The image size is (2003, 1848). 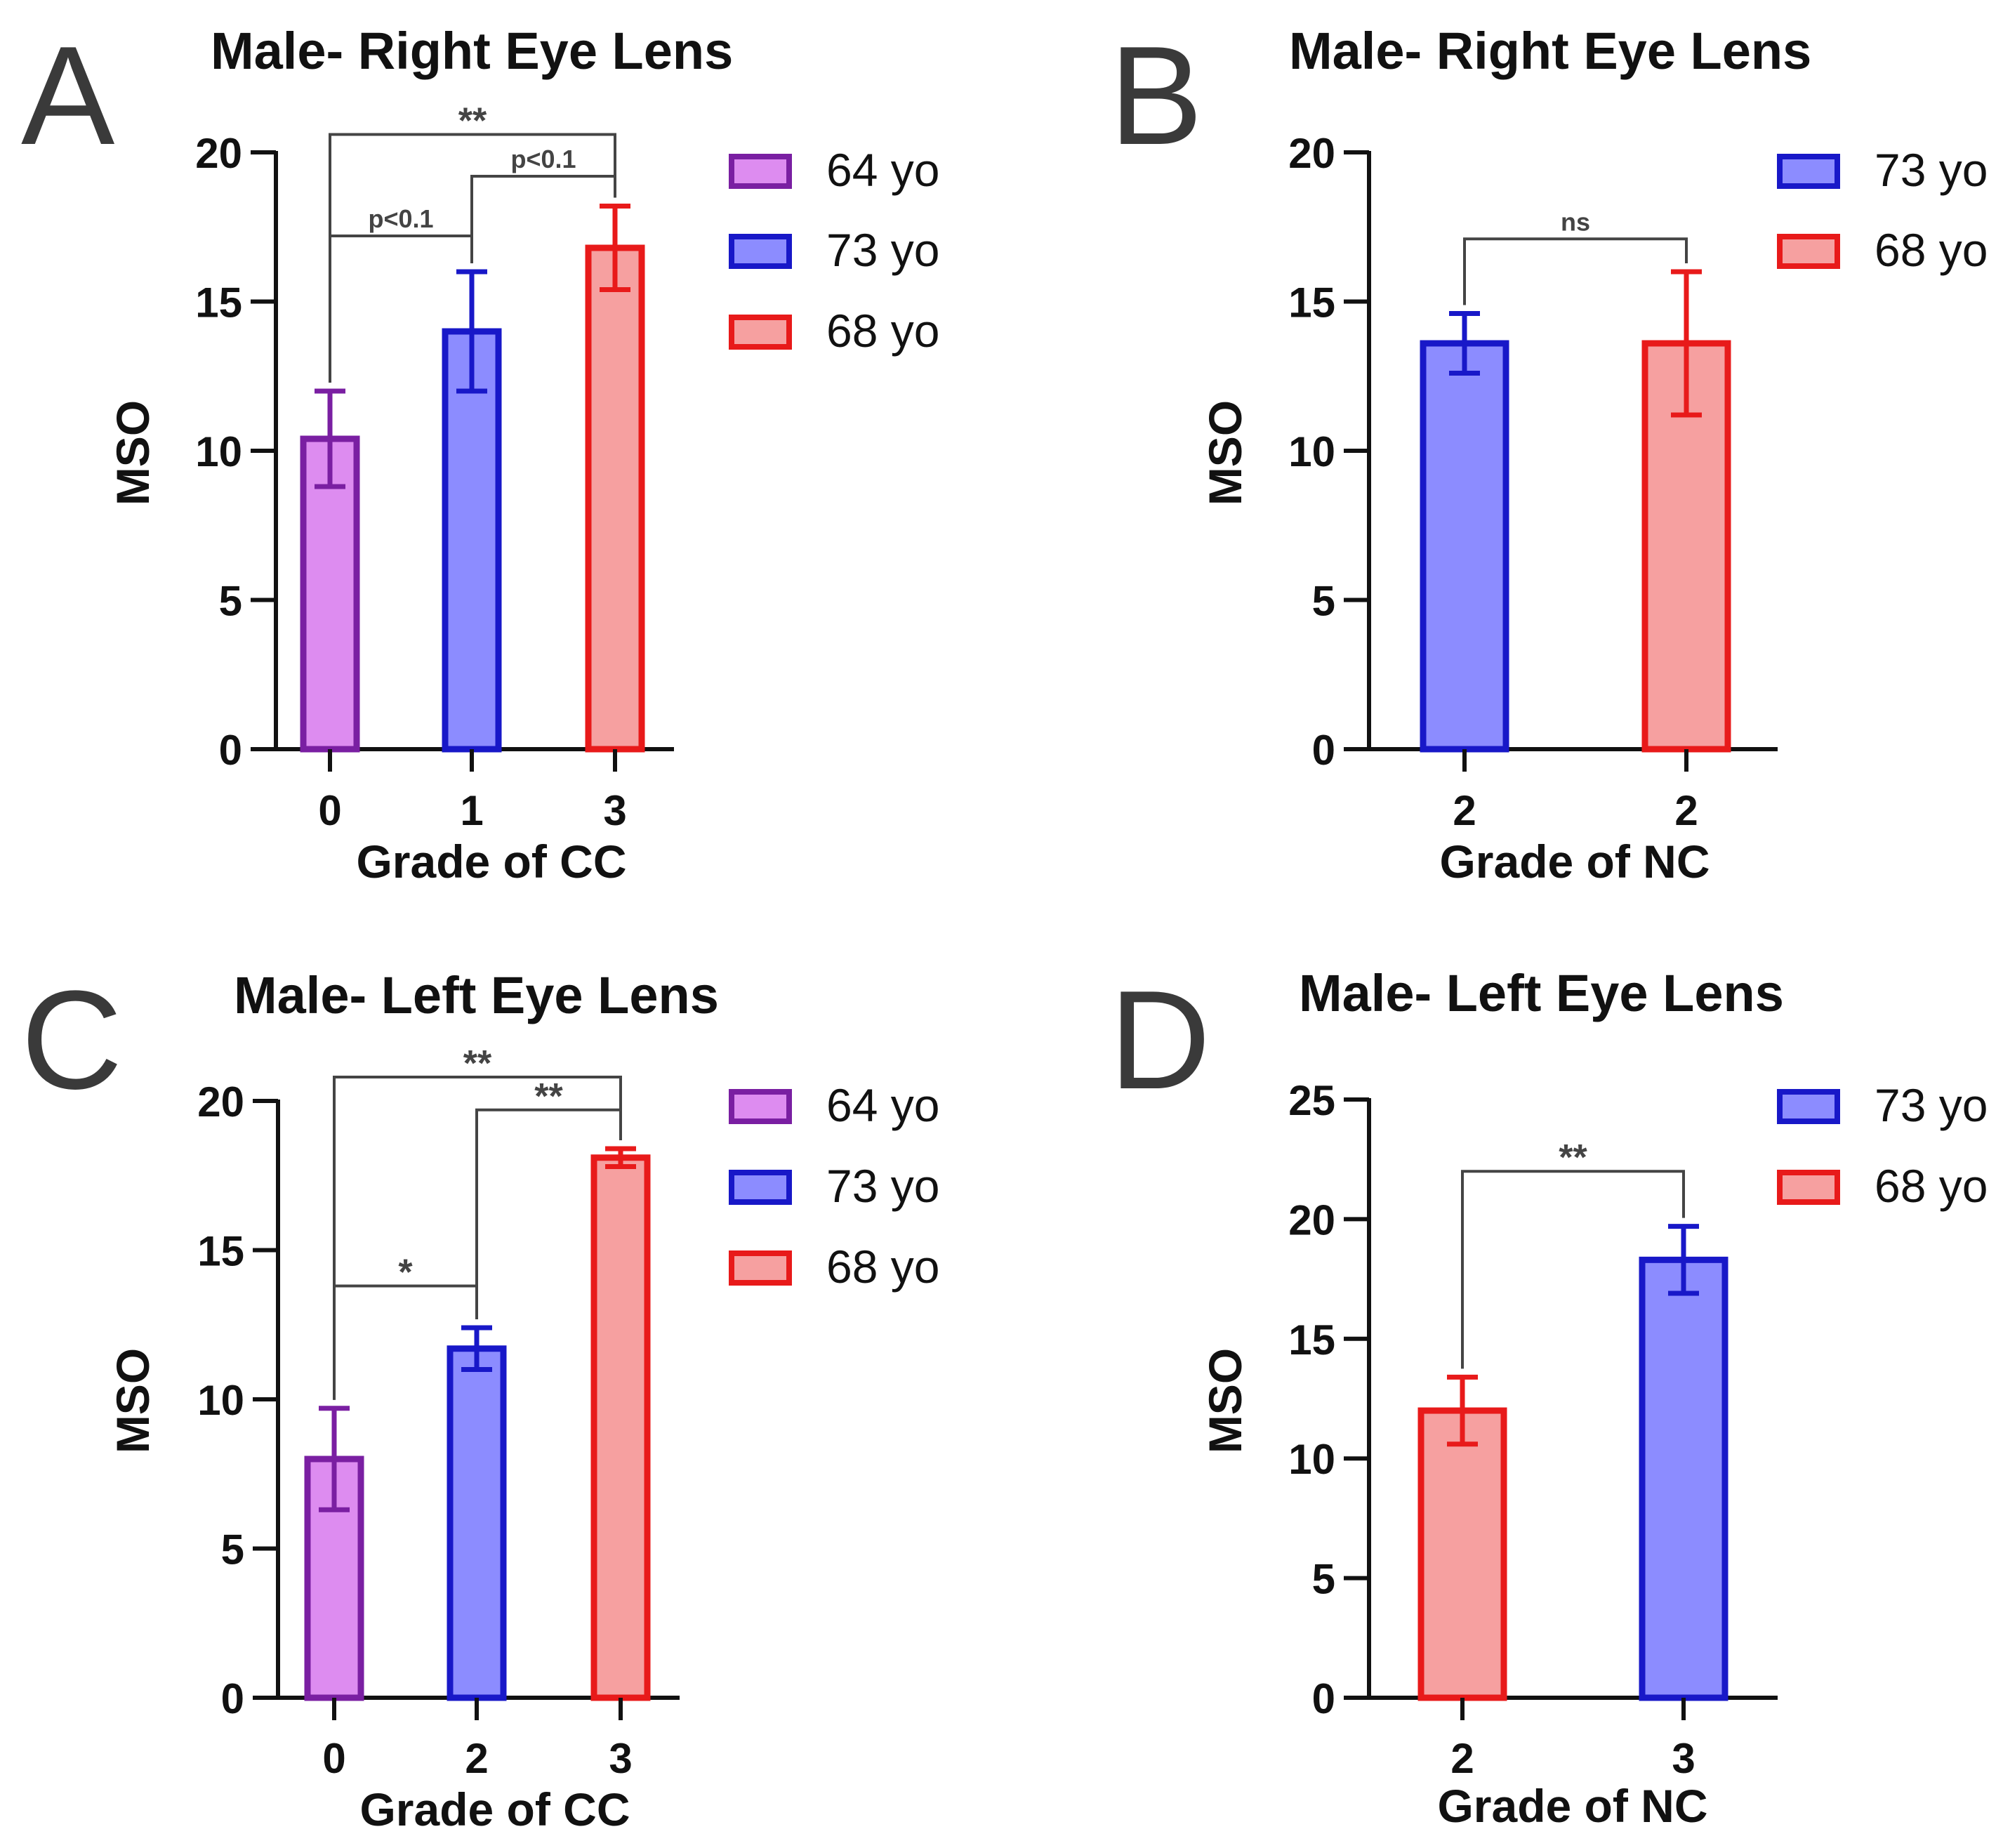 What do you see at coordinates (68, 96) in the screenshot?
I see `panel-letter: A` at bounding box center [68, 96].